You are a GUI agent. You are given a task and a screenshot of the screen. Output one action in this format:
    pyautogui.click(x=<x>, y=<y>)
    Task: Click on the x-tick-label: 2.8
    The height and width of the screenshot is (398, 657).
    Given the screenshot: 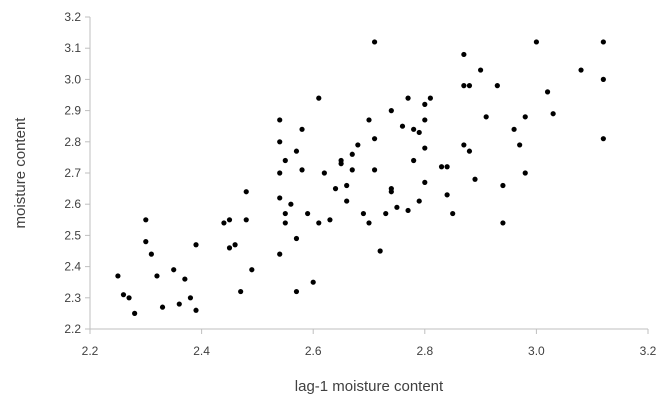 What is the action you would take?
    pyautogui.click(x=424, y=351)
    